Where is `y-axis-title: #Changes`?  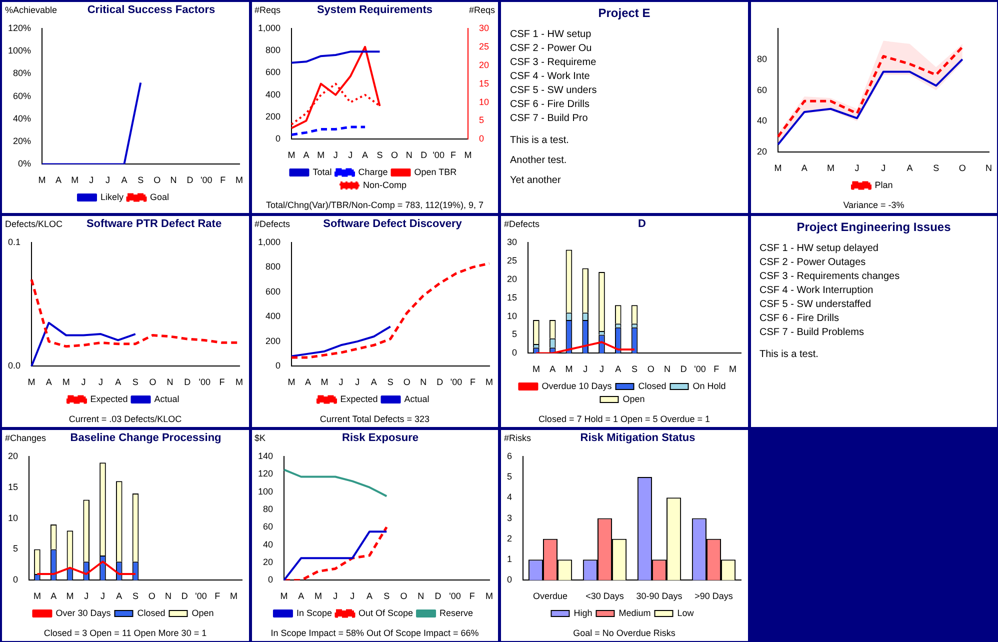 y-axis-title: #Changes is located at coordinates (25, 438).